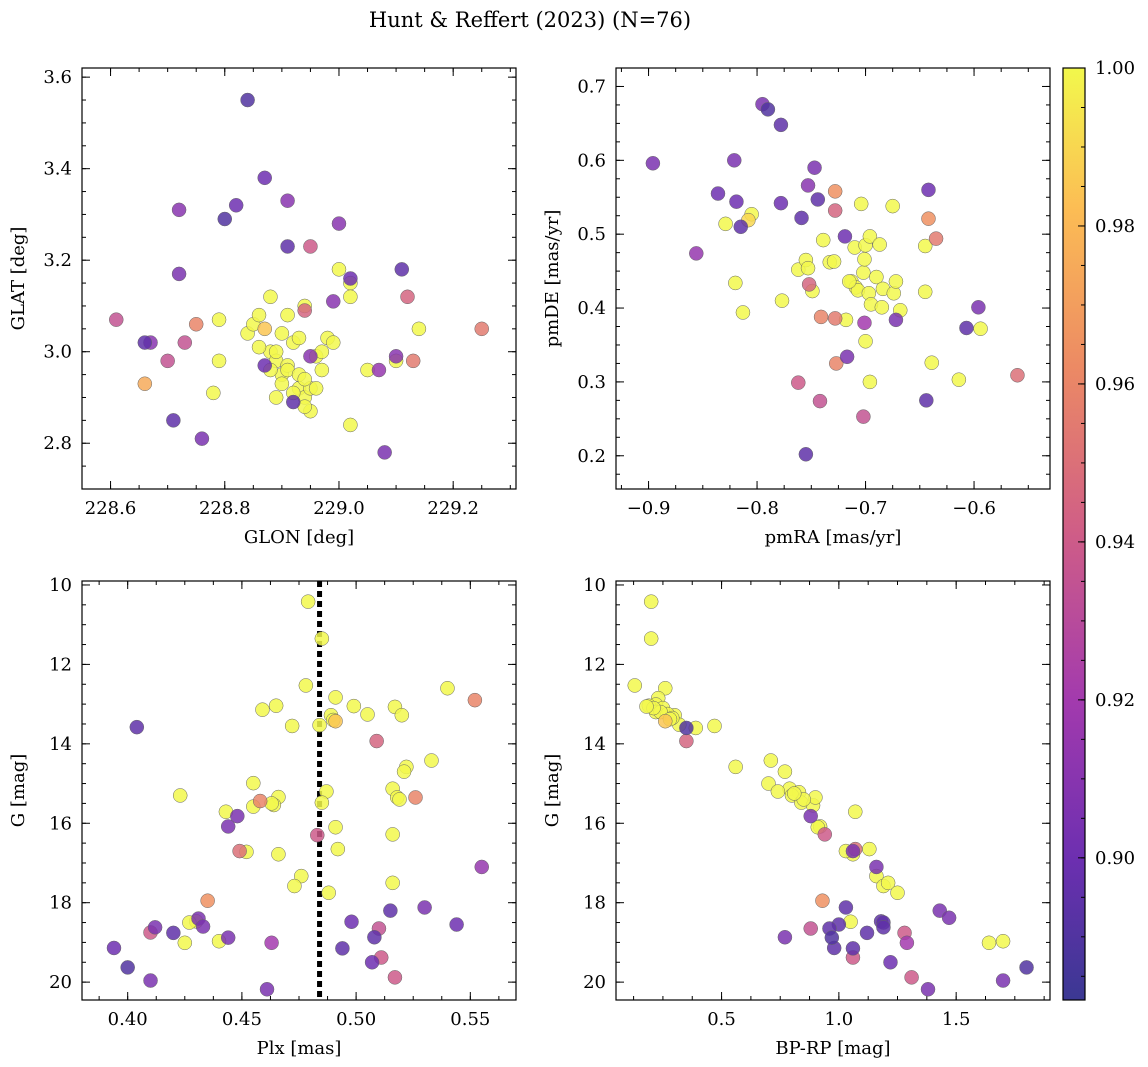 Image resolution: width=1148 pixels, height=1067 pixels. I want to click on y-tick-label: 16, so click(60, 823).